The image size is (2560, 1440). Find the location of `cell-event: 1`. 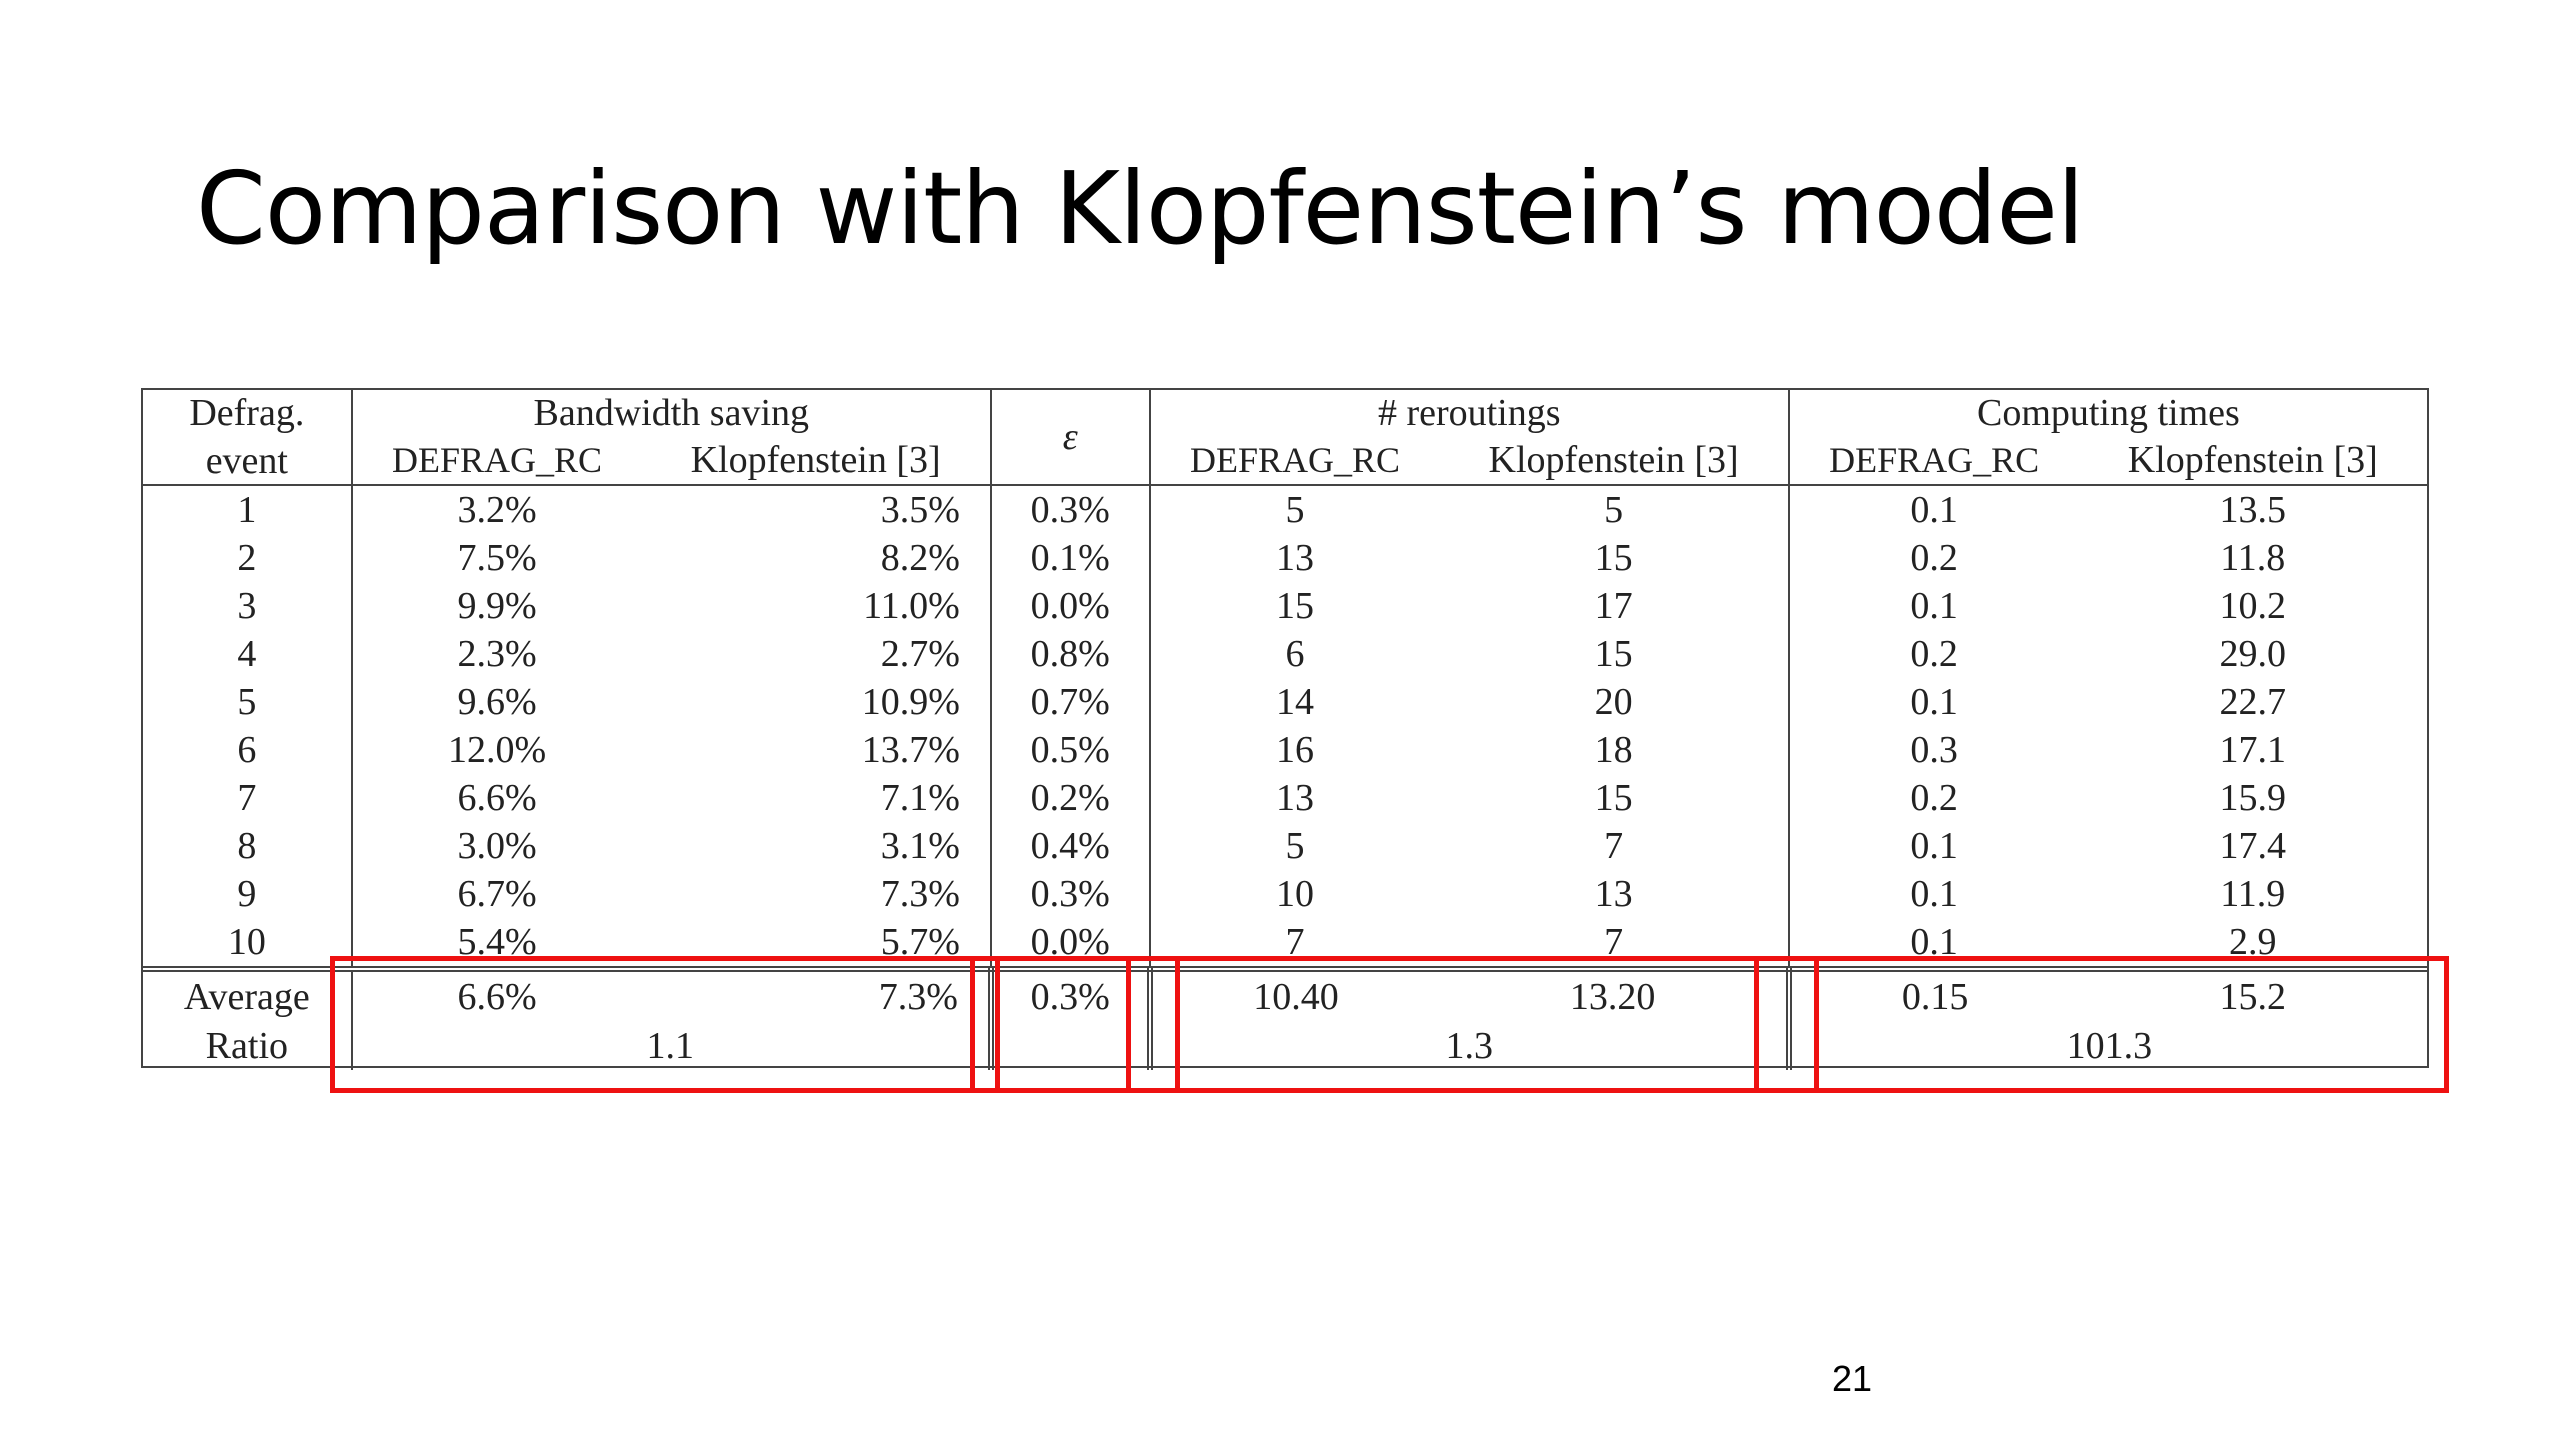

cell-event: 1 is located at coordinates (248, 509).